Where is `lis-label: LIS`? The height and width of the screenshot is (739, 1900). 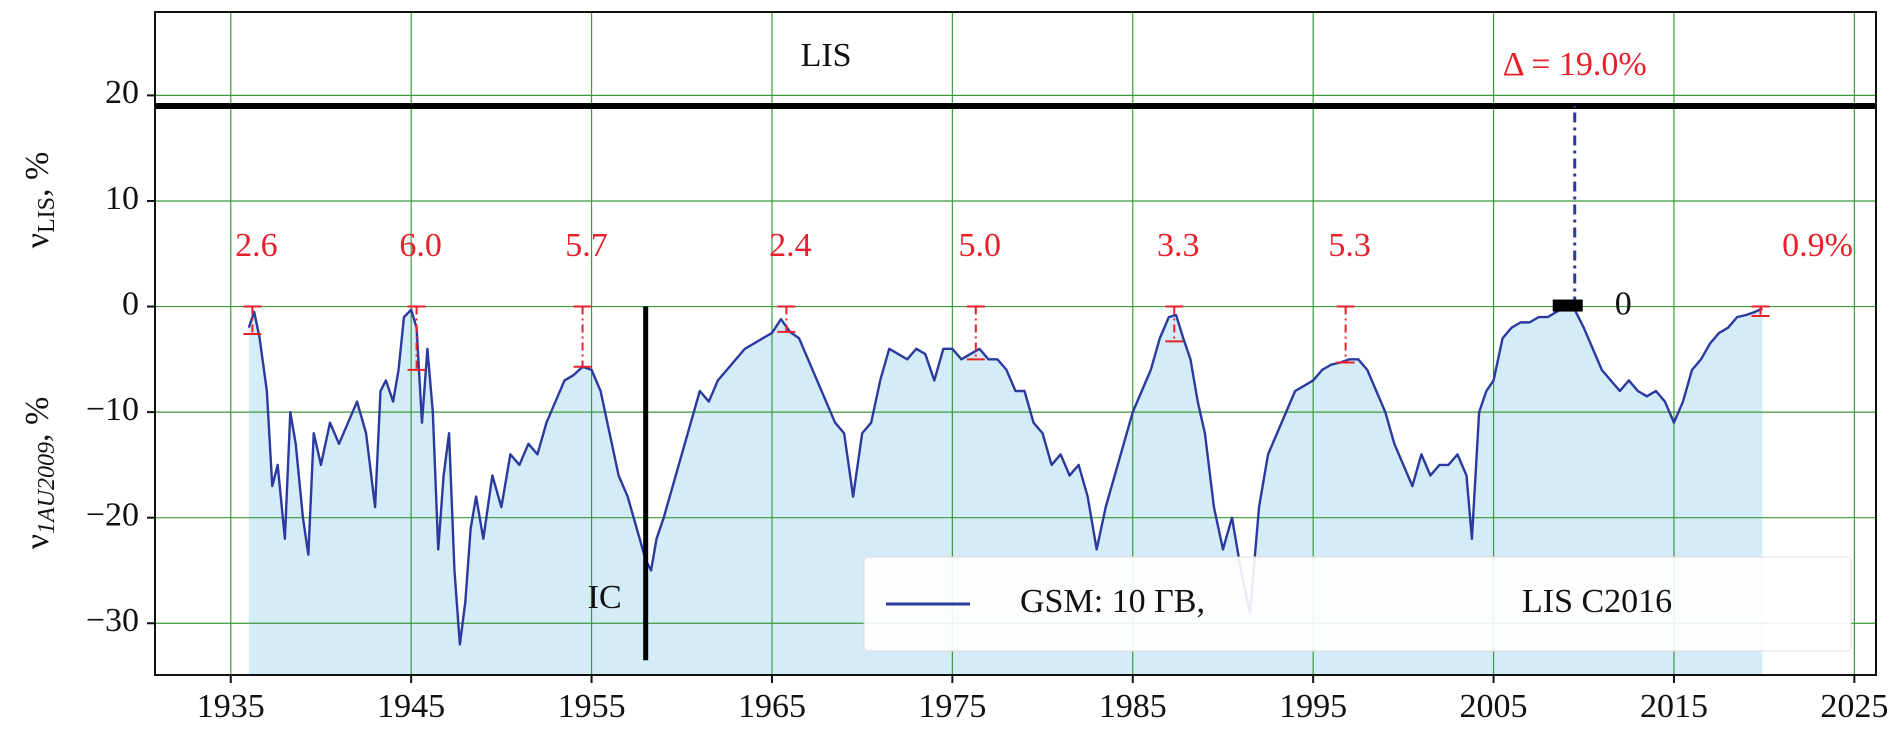 lis-label: LIS is located at coordinates (826, 55).